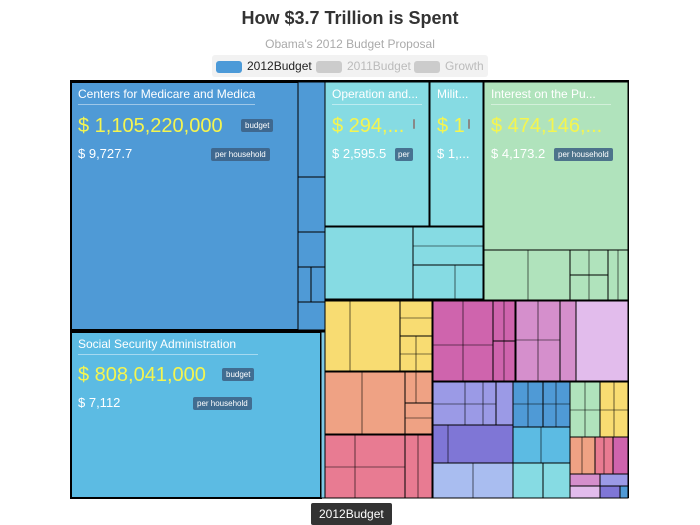 This screenshot has width=700, height=525. Describe the element at coordinates (404, 154) in the screenshot. I see `household-tag-operation: per` at that location.